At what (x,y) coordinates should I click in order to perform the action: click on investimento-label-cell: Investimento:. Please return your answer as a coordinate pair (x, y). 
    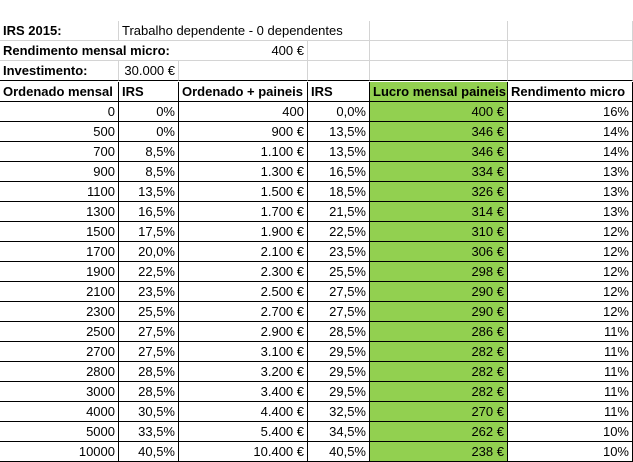
    Looking at the image, I should click on (59, 71).